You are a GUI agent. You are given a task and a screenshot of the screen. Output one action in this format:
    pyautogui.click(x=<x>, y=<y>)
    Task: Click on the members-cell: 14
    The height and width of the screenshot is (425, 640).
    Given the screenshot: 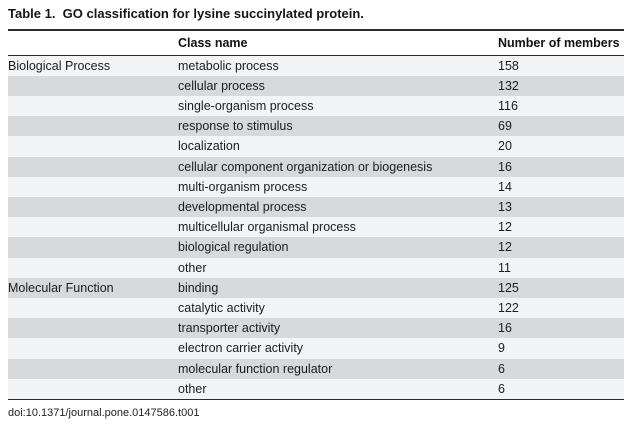 What is the action you would take?
    pyautogui.click(x=505, y=186)
    